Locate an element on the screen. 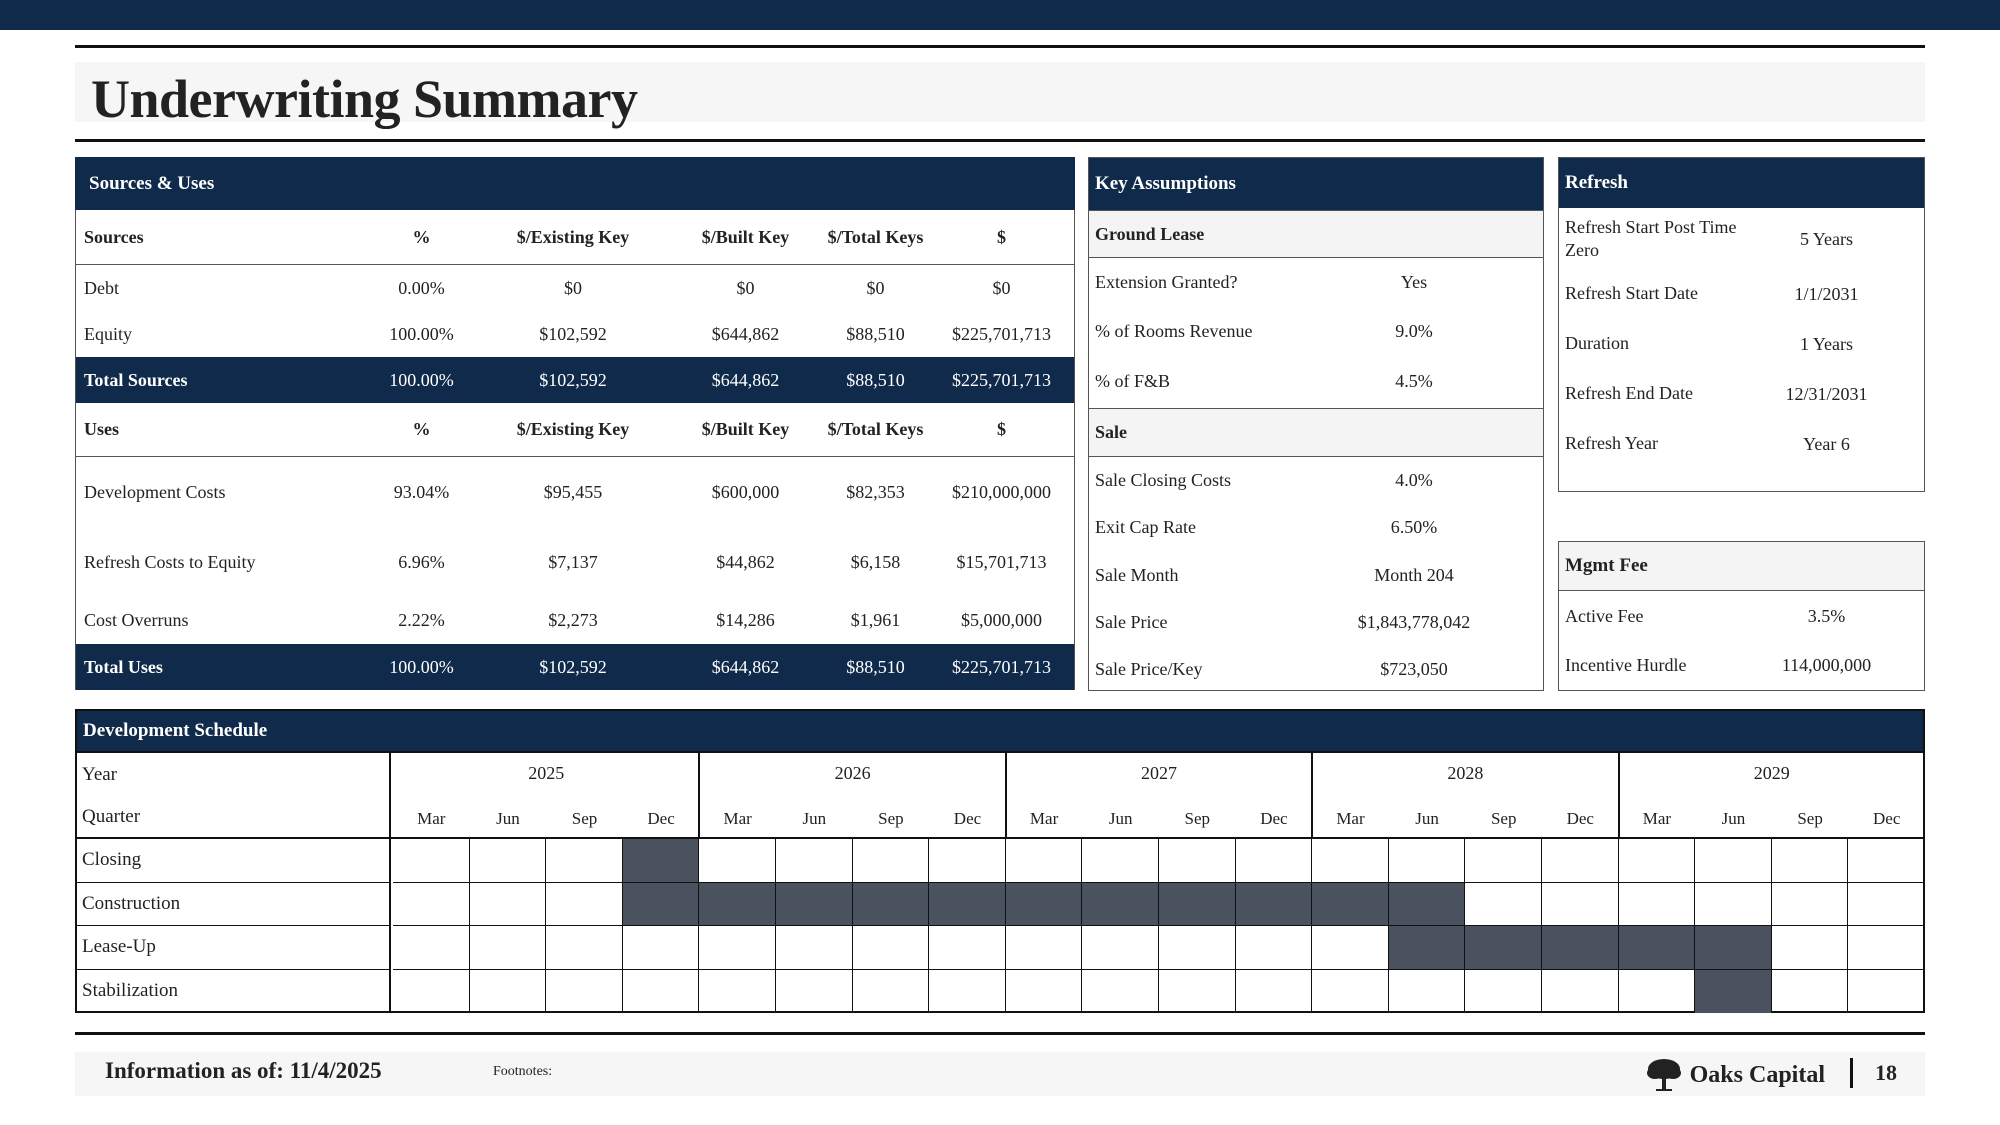 This screenshot has width=2000, height=1125. assumption-value: Month 204 is located at coordinates (1414, 574).